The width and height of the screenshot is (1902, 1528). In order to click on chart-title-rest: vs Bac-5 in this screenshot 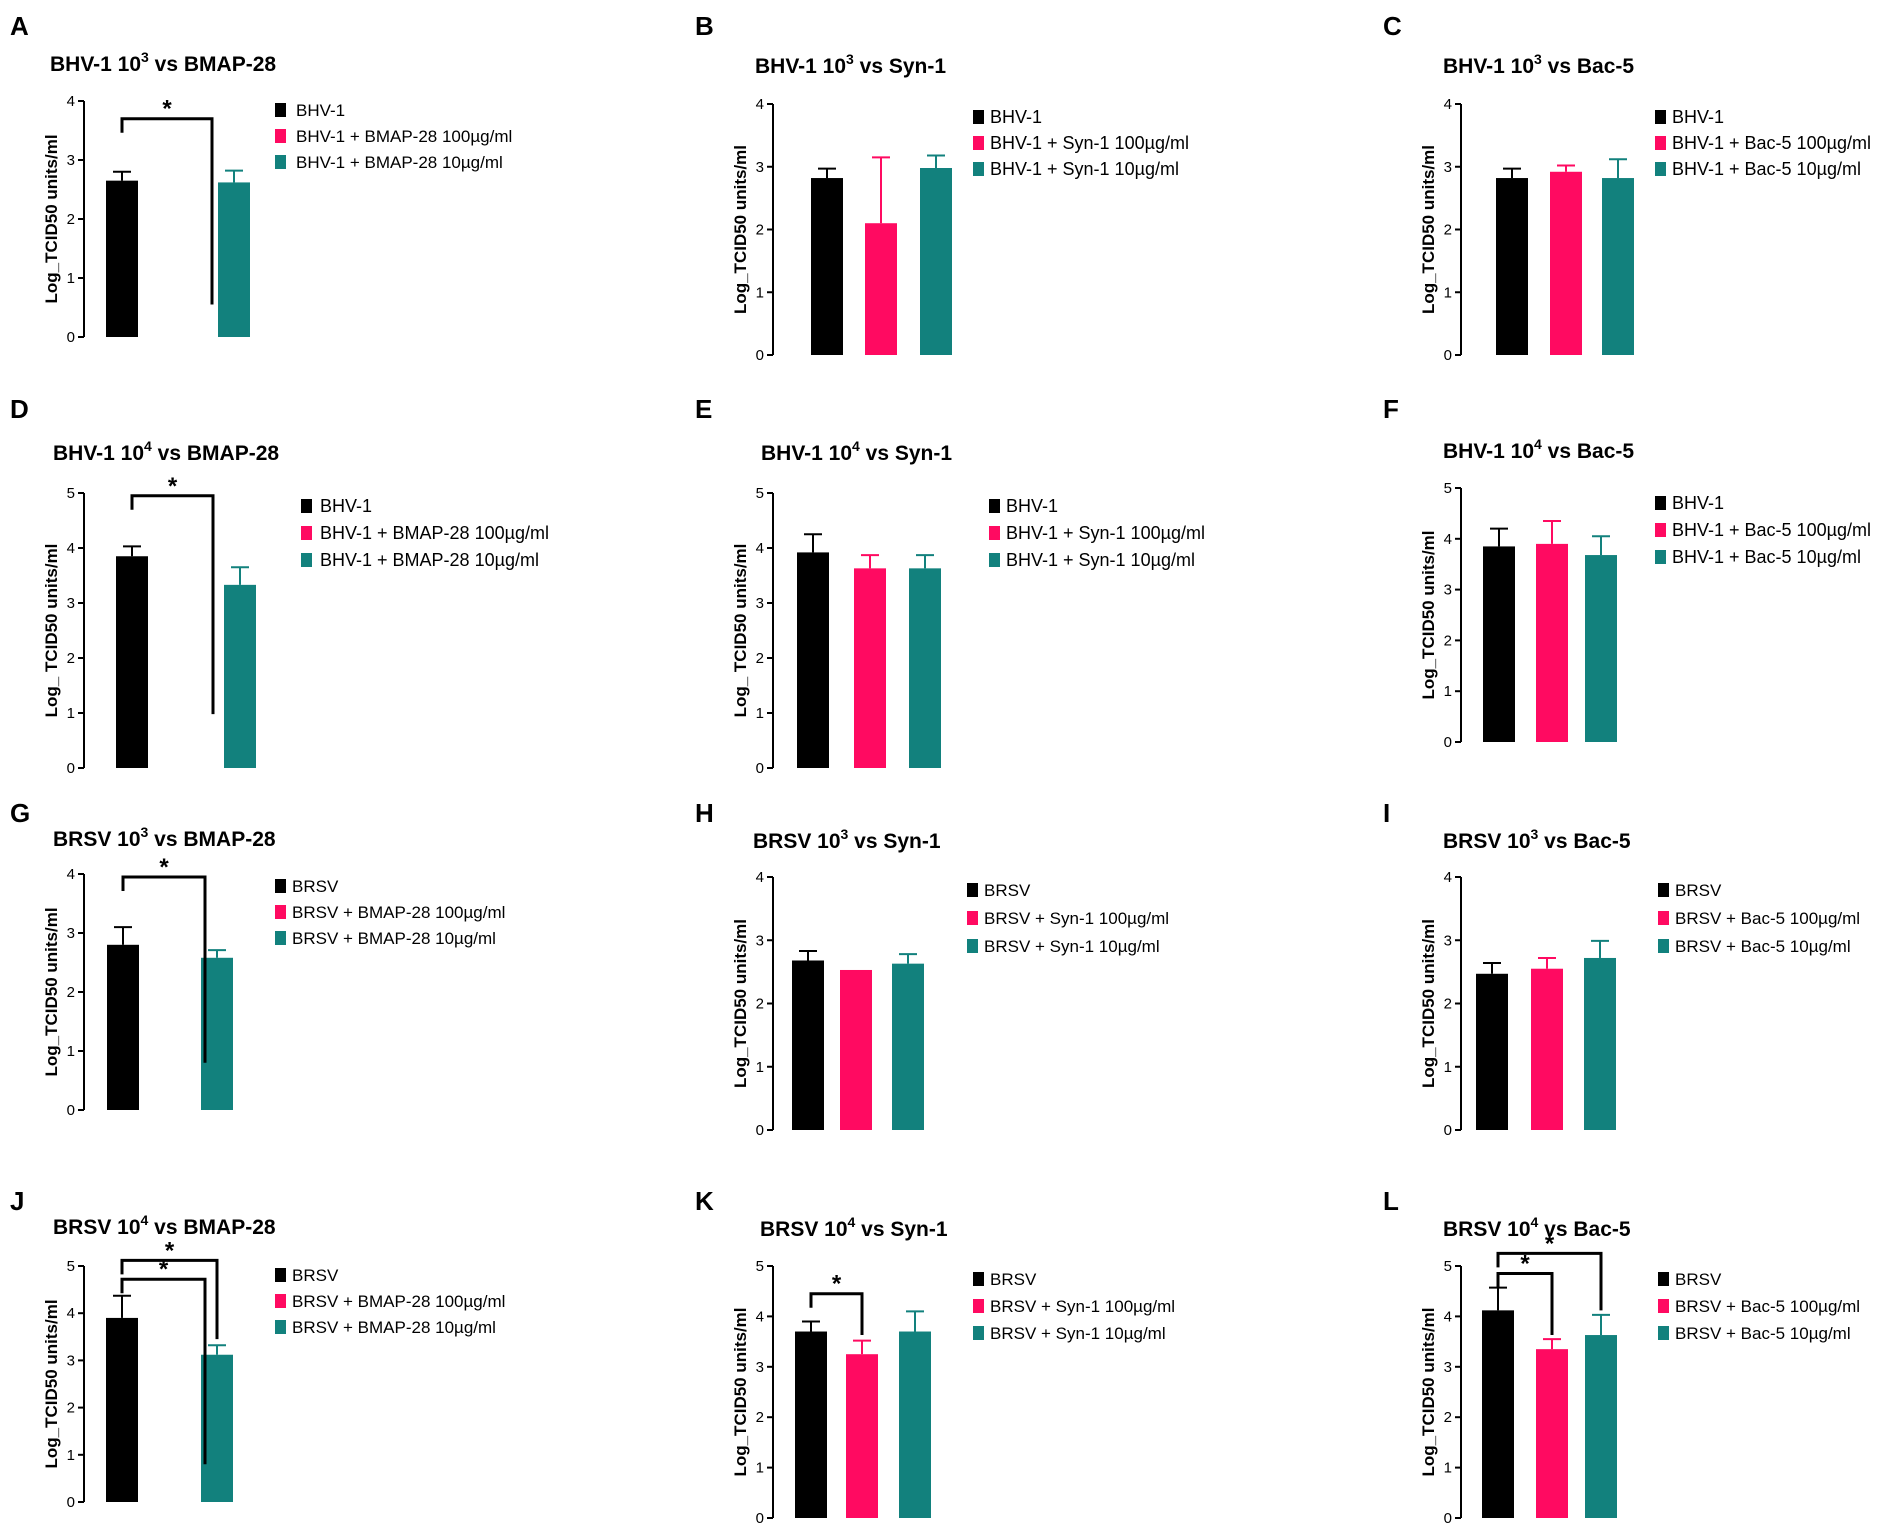, I will do `click(1588, 451)`.